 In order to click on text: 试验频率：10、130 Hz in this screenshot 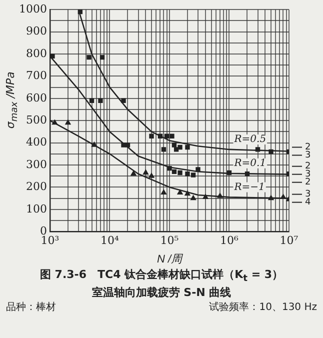, I will do `click(263, 307)`.